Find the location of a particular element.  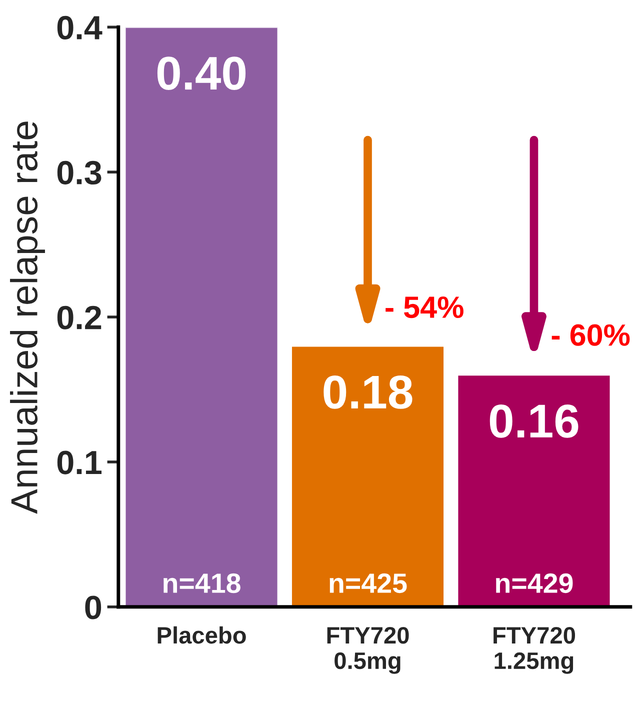

y-axis-title: Annualized relapse rate is located at coordinates (27, 318).